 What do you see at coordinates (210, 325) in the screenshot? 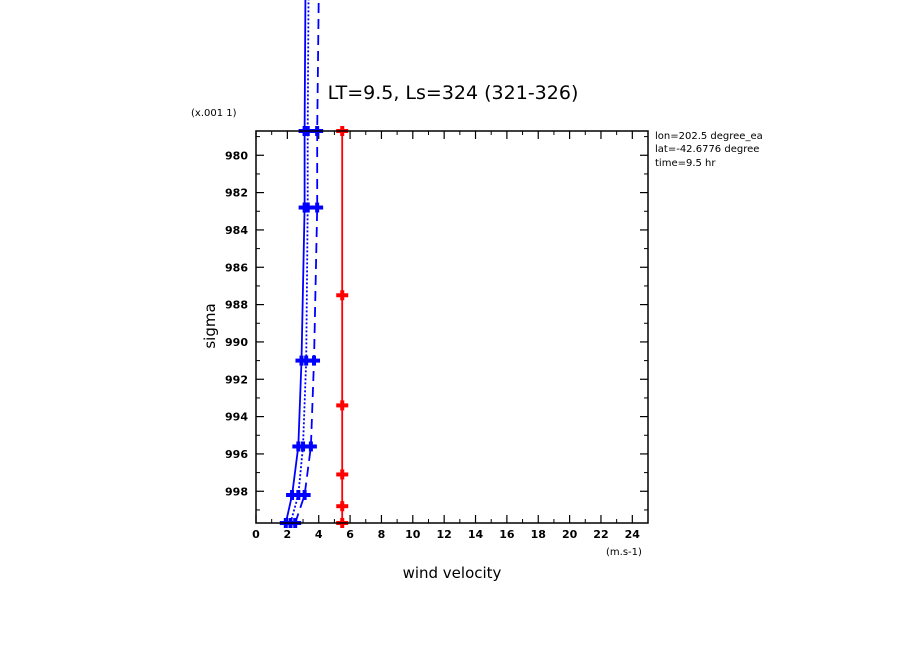
I see `y-axis-label: sigma` at bounding box center [210, 325].